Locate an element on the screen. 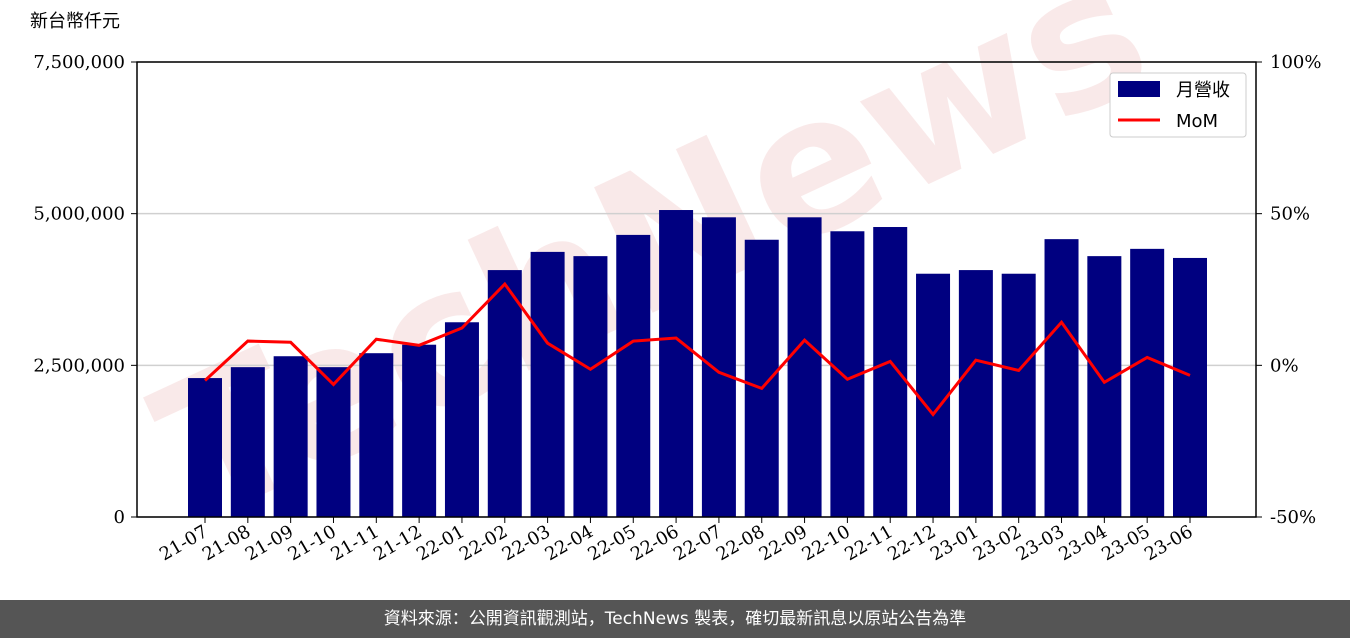  x-tick-label: 23-05 is located at coordinates (1125, 543).